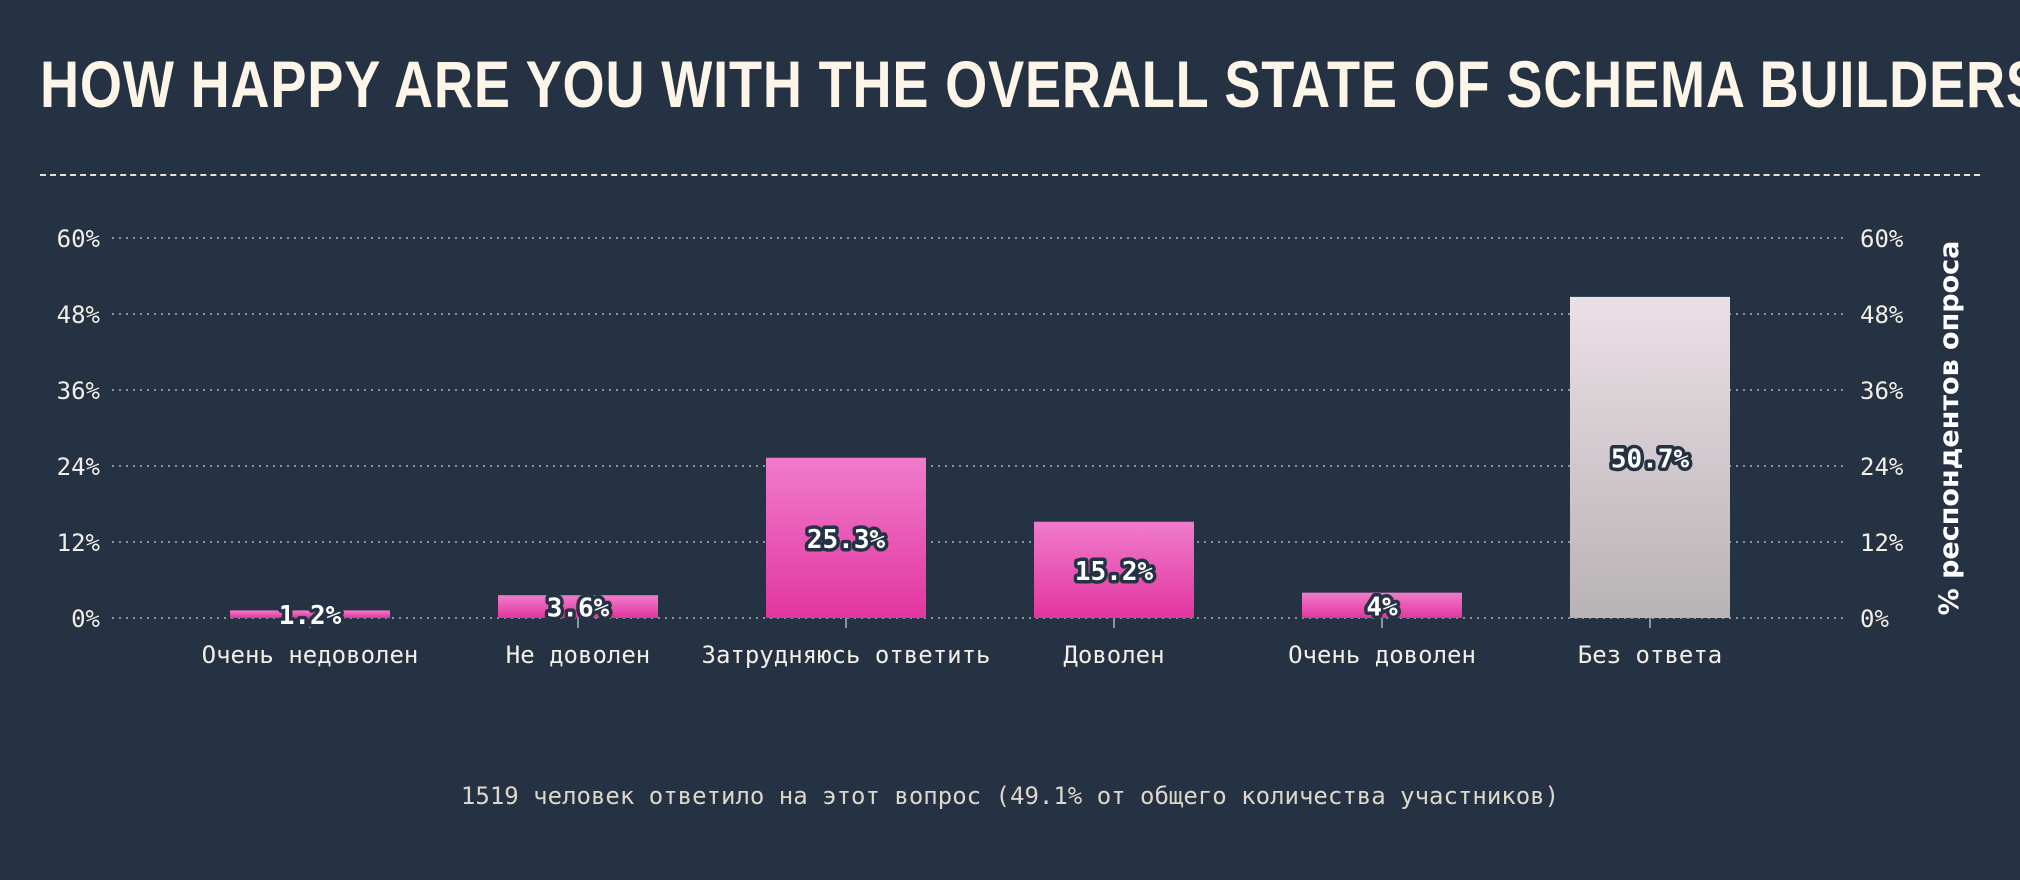 This screenshot has width=2020, height=880. Describe the element at coordinates (1113, 655) in the screenshot. I see `x-category-label: Доволен` at that location.